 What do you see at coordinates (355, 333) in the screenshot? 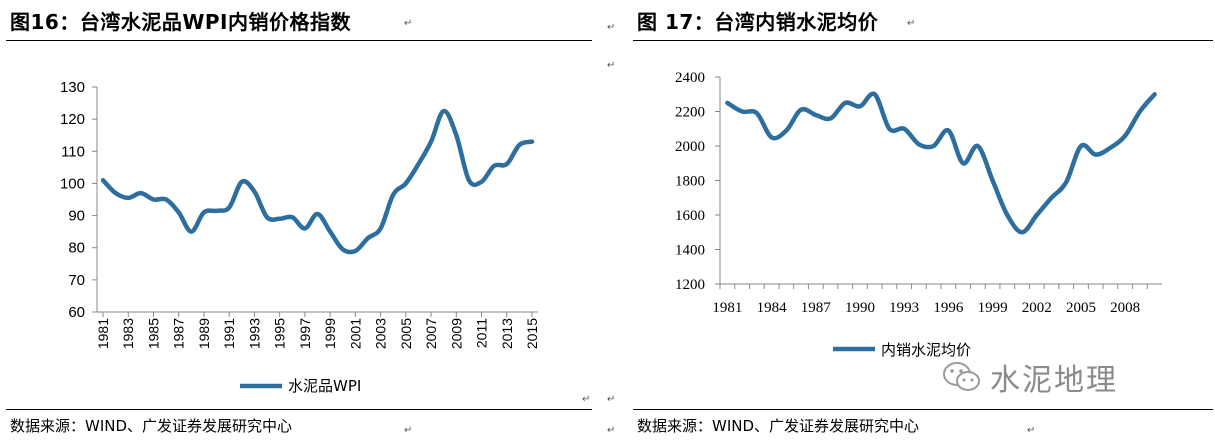
I see `x-tick-label: 2001` at bounding box center [355, 333].